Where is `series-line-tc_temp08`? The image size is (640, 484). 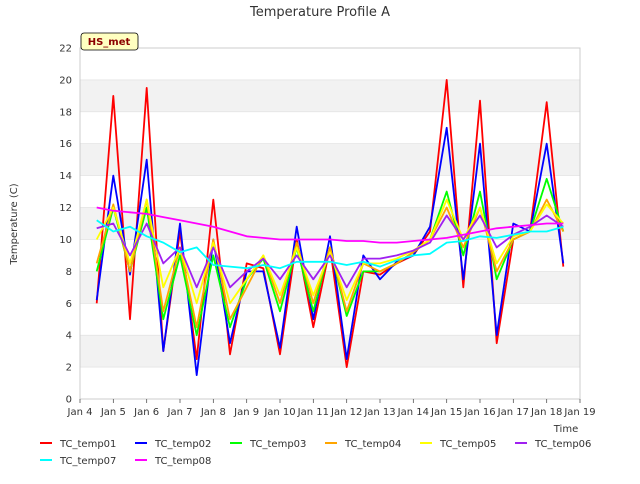 series-line-tc_temp08 is located at coordinates (330, 225).